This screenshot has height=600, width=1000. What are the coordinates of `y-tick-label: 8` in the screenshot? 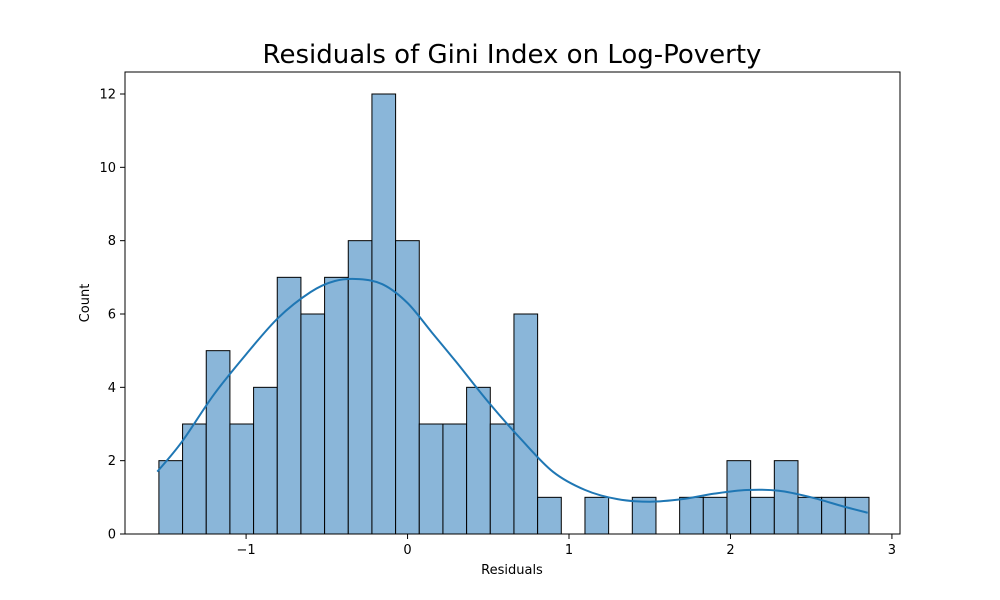 It's located at (112, 241).